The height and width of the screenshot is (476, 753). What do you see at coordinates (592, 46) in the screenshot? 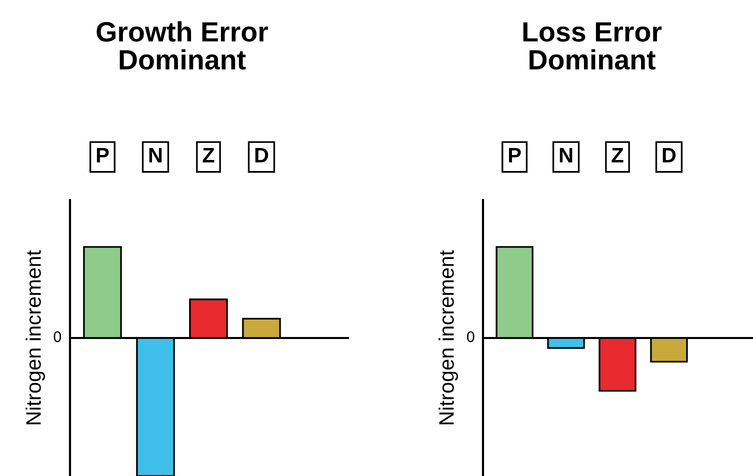
I see `chart-title: Loss Error Dominant` at bounding box center [592, 46].